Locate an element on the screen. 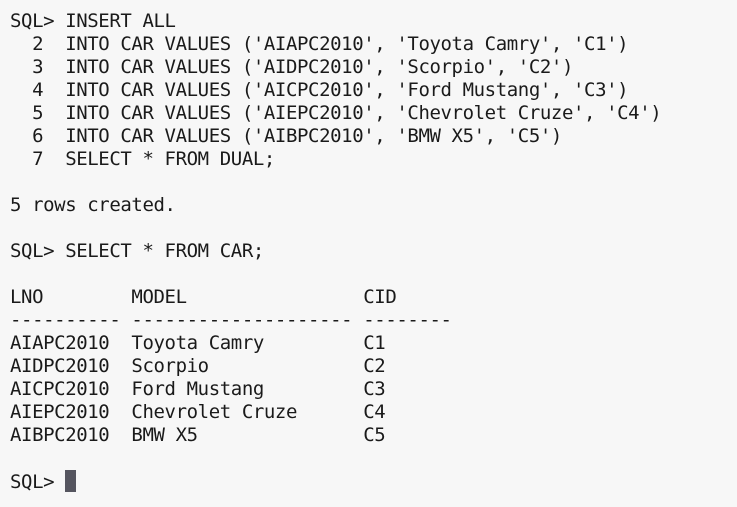 The width and height of the screenshot is (737, 507). sql-command-line: SQL> INSERT ALL is located at coordinates (93, 21).